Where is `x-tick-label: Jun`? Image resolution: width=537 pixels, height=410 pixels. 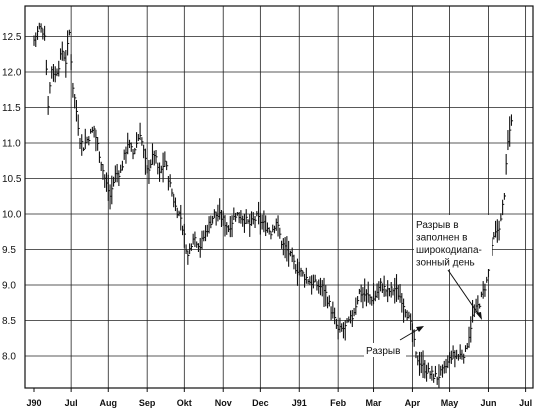 x-tick-label: Jun is located at coordinates (488, 403).